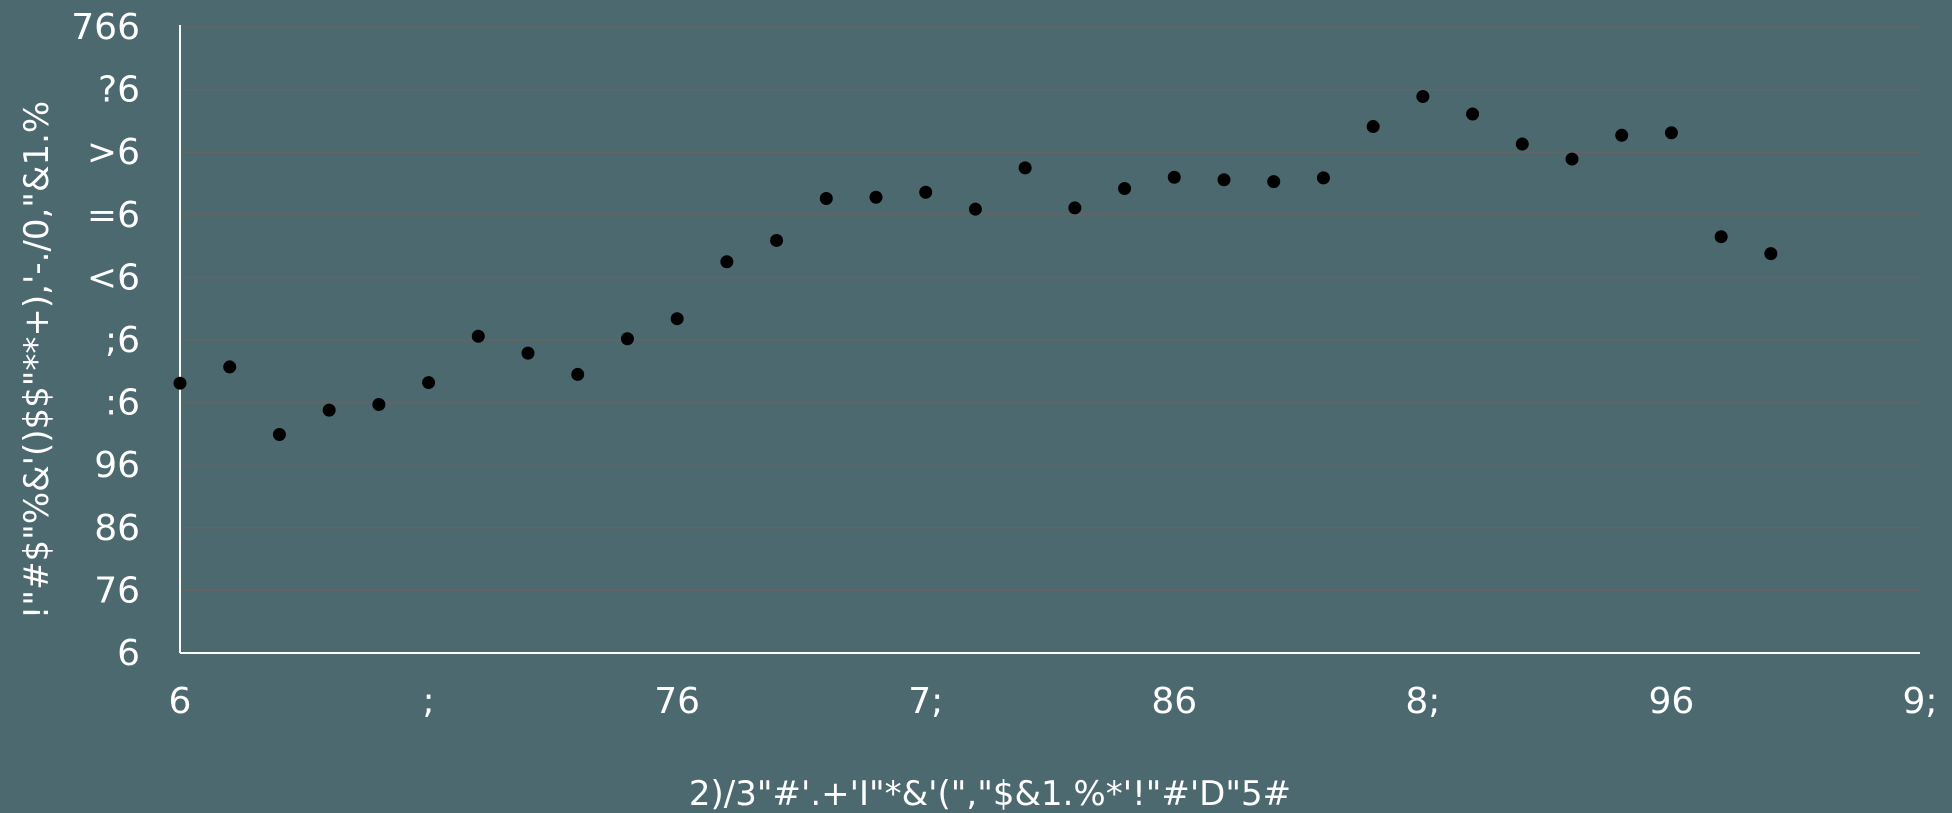 This screenshot has width=1952, height=813. What do you see at coordinates (429, 701) in the screenshot?
I see `x-tick-label: ;` at bounding box center [429, 701].